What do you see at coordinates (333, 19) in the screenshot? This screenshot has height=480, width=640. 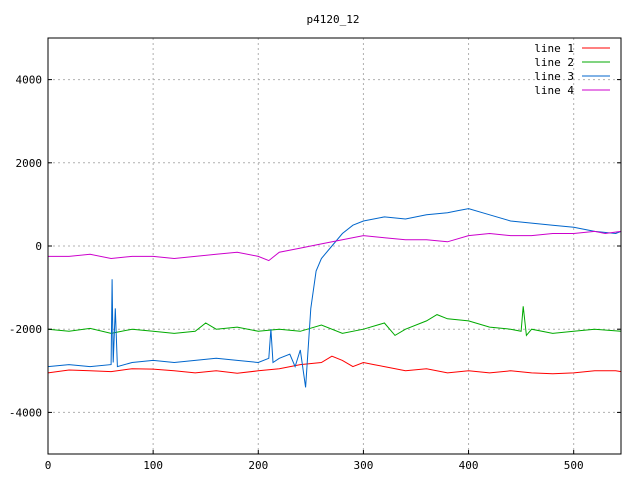 I see `chart-title: p4120_12` at bounding box center [333, 19].